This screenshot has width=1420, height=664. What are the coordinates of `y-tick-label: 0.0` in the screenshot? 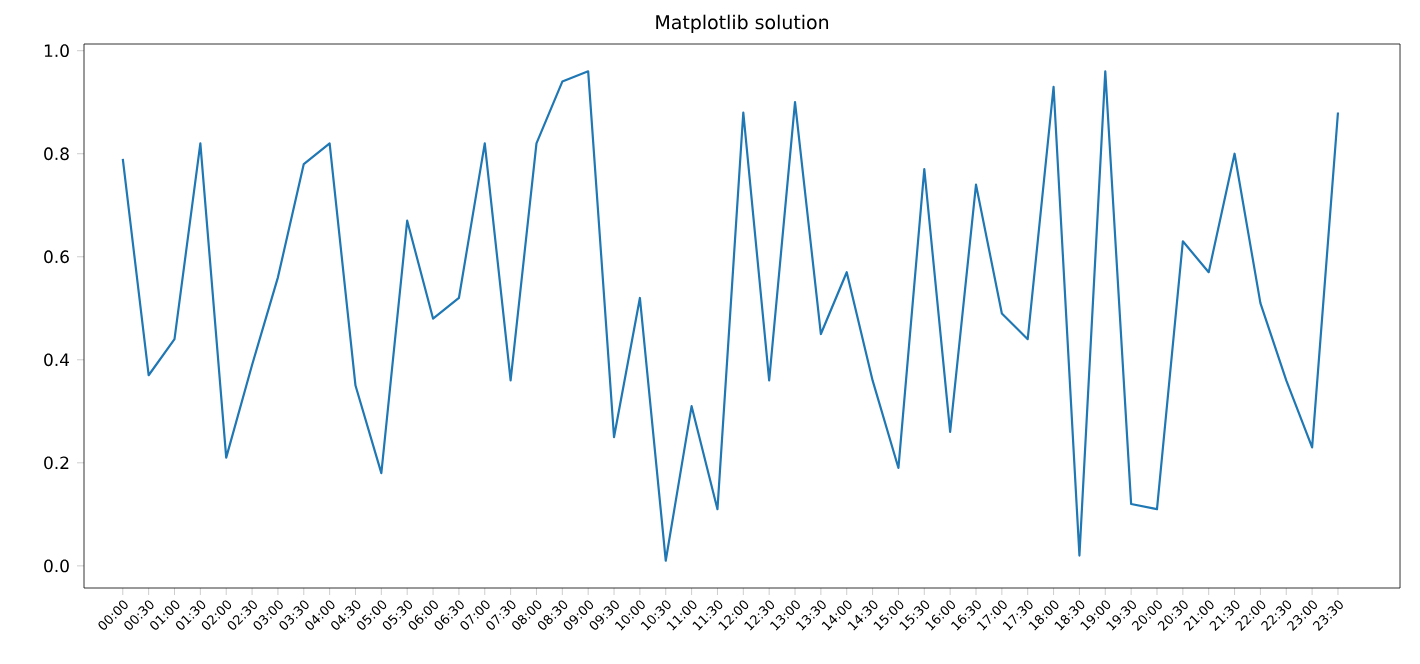 It's located at (56, 566).